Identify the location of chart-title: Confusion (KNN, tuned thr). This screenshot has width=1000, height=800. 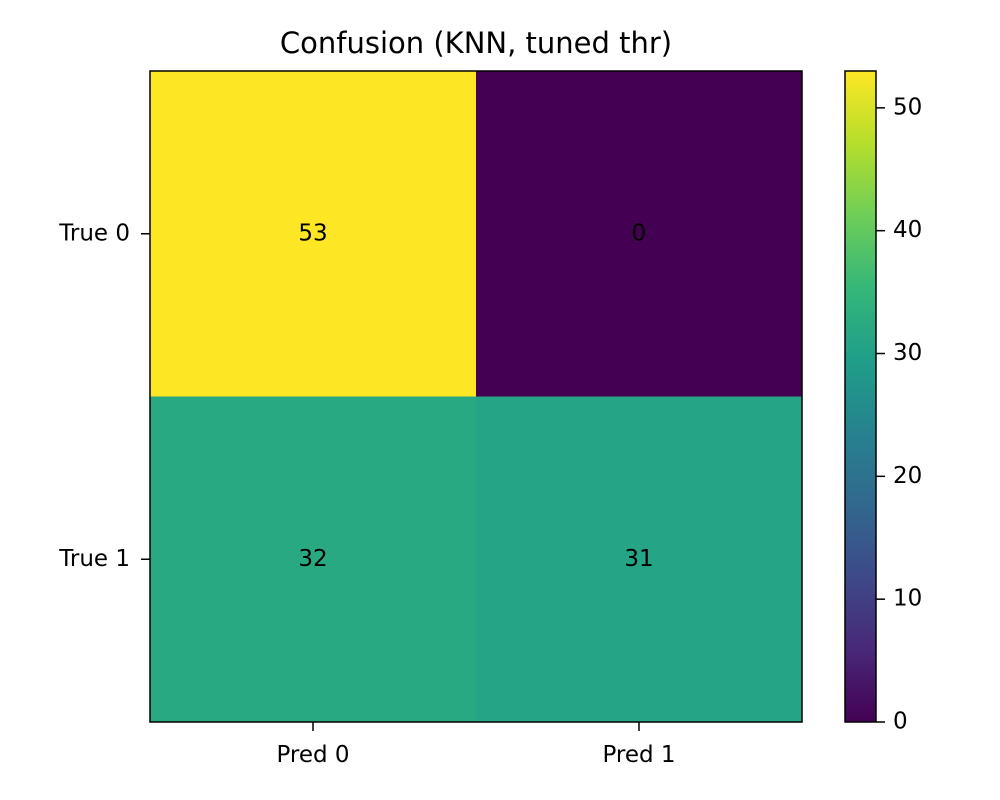
(476, 43).